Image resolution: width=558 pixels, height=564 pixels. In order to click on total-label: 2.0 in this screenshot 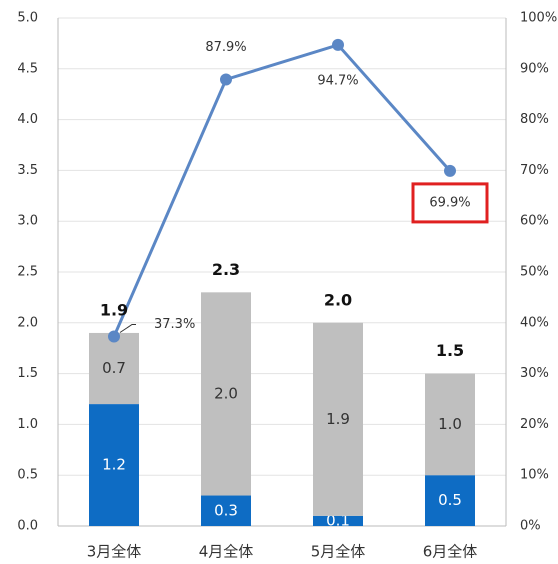, I will do `click(338, 299)`.